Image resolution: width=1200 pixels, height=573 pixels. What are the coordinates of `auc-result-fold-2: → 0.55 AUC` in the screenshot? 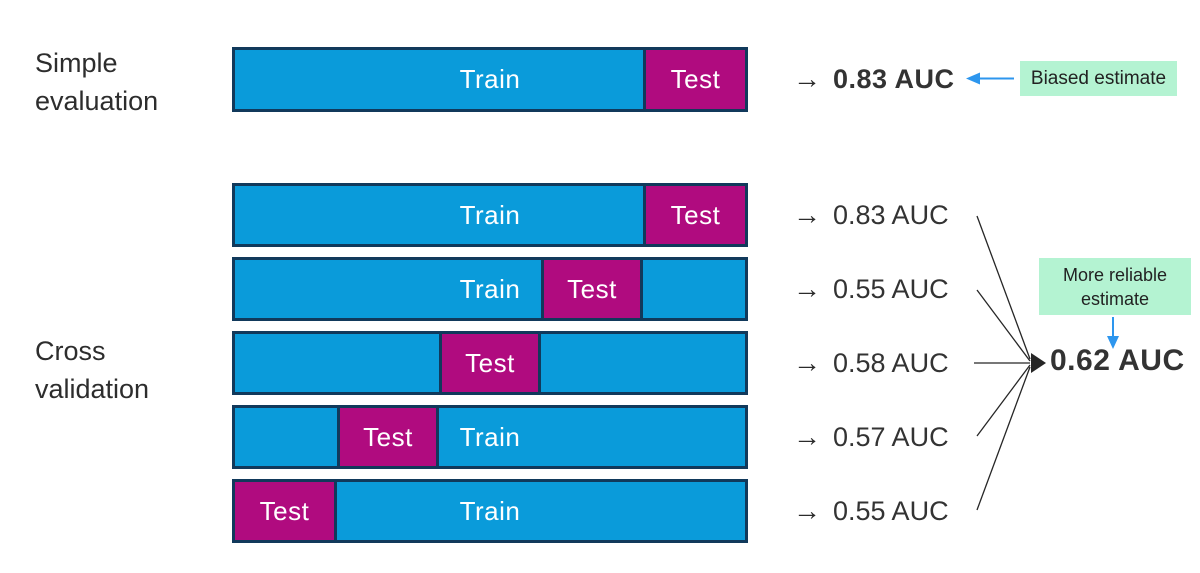 It's located at (871, 289).